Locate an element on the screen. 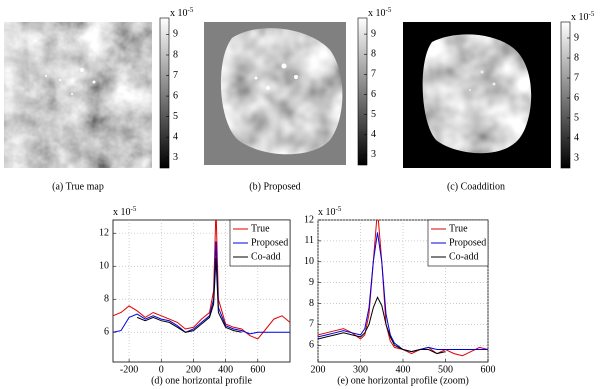  panel-caption: (c) Coaddition is located at coordinates (476, 186).